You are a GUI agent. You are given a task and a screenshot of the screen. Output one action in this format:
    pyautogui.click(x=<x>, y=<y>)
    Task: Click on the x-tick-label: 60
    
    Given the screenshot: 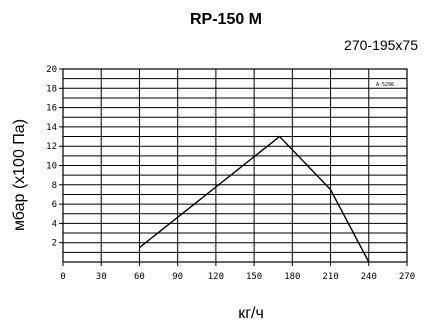 What is the action you would take?
    pyautogui.click(x=139, y=277)
    